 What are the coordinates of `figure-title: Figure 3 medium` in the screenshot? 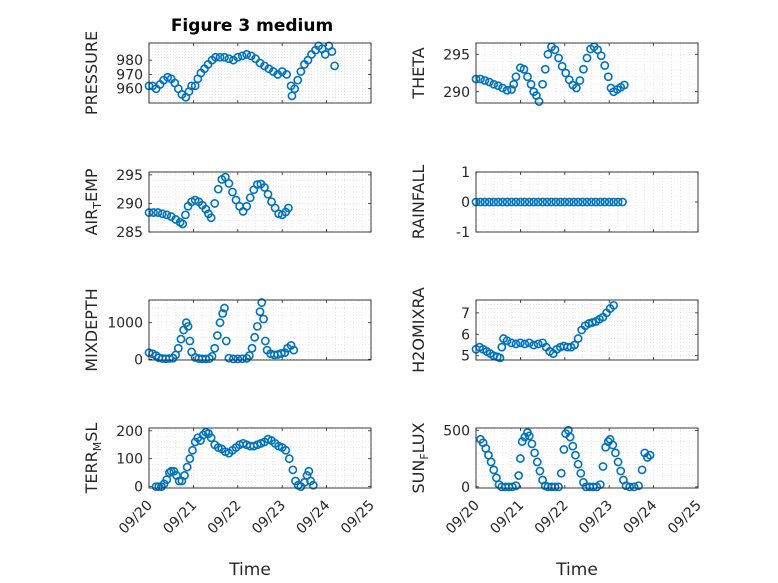 It's located at (252, 26).